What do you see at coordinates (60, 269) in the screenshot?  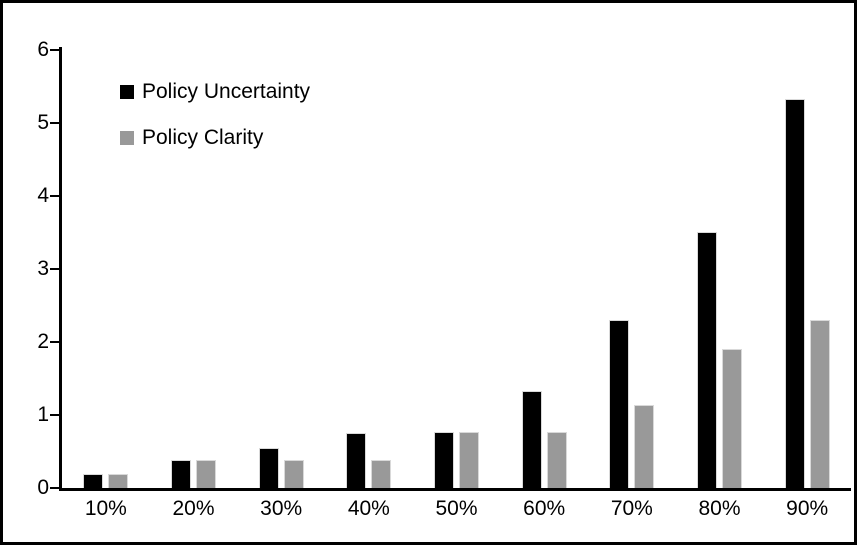 I see `y-axis-line` at bounding box center [60, 269].